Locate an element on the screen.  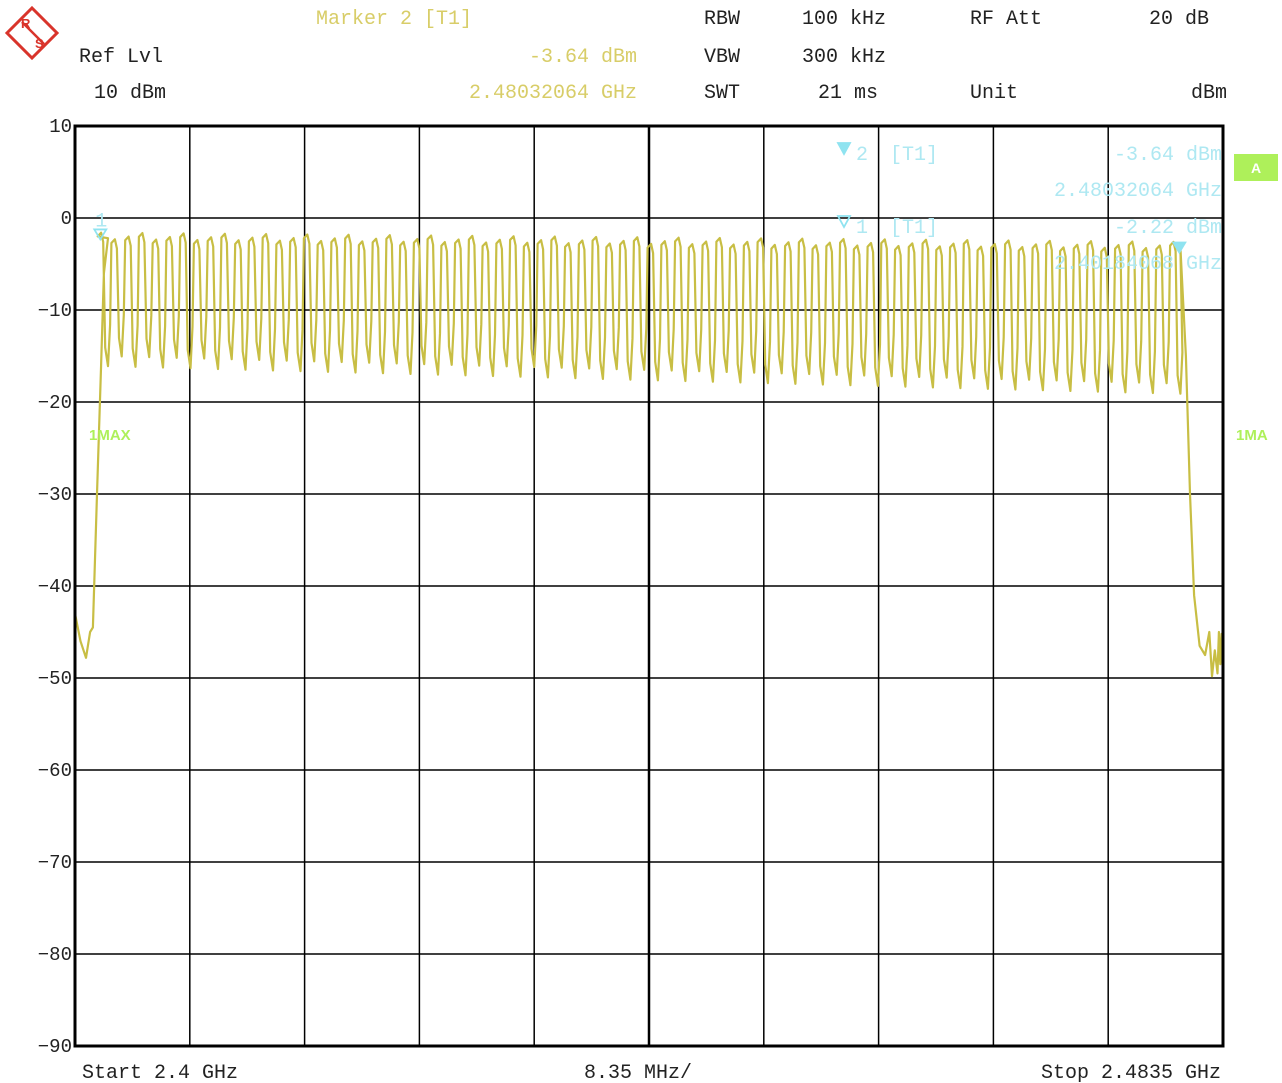
rf-att-value: 20 dB is located at coordinates (1179, 19).